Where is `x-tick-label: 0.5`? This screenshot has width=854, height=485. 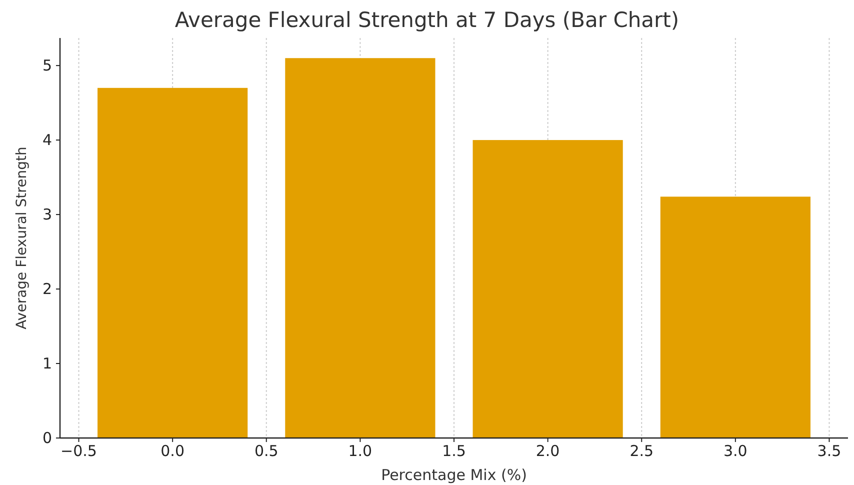
x-tick-label: 0.5 is located at coordinates (266, 451).